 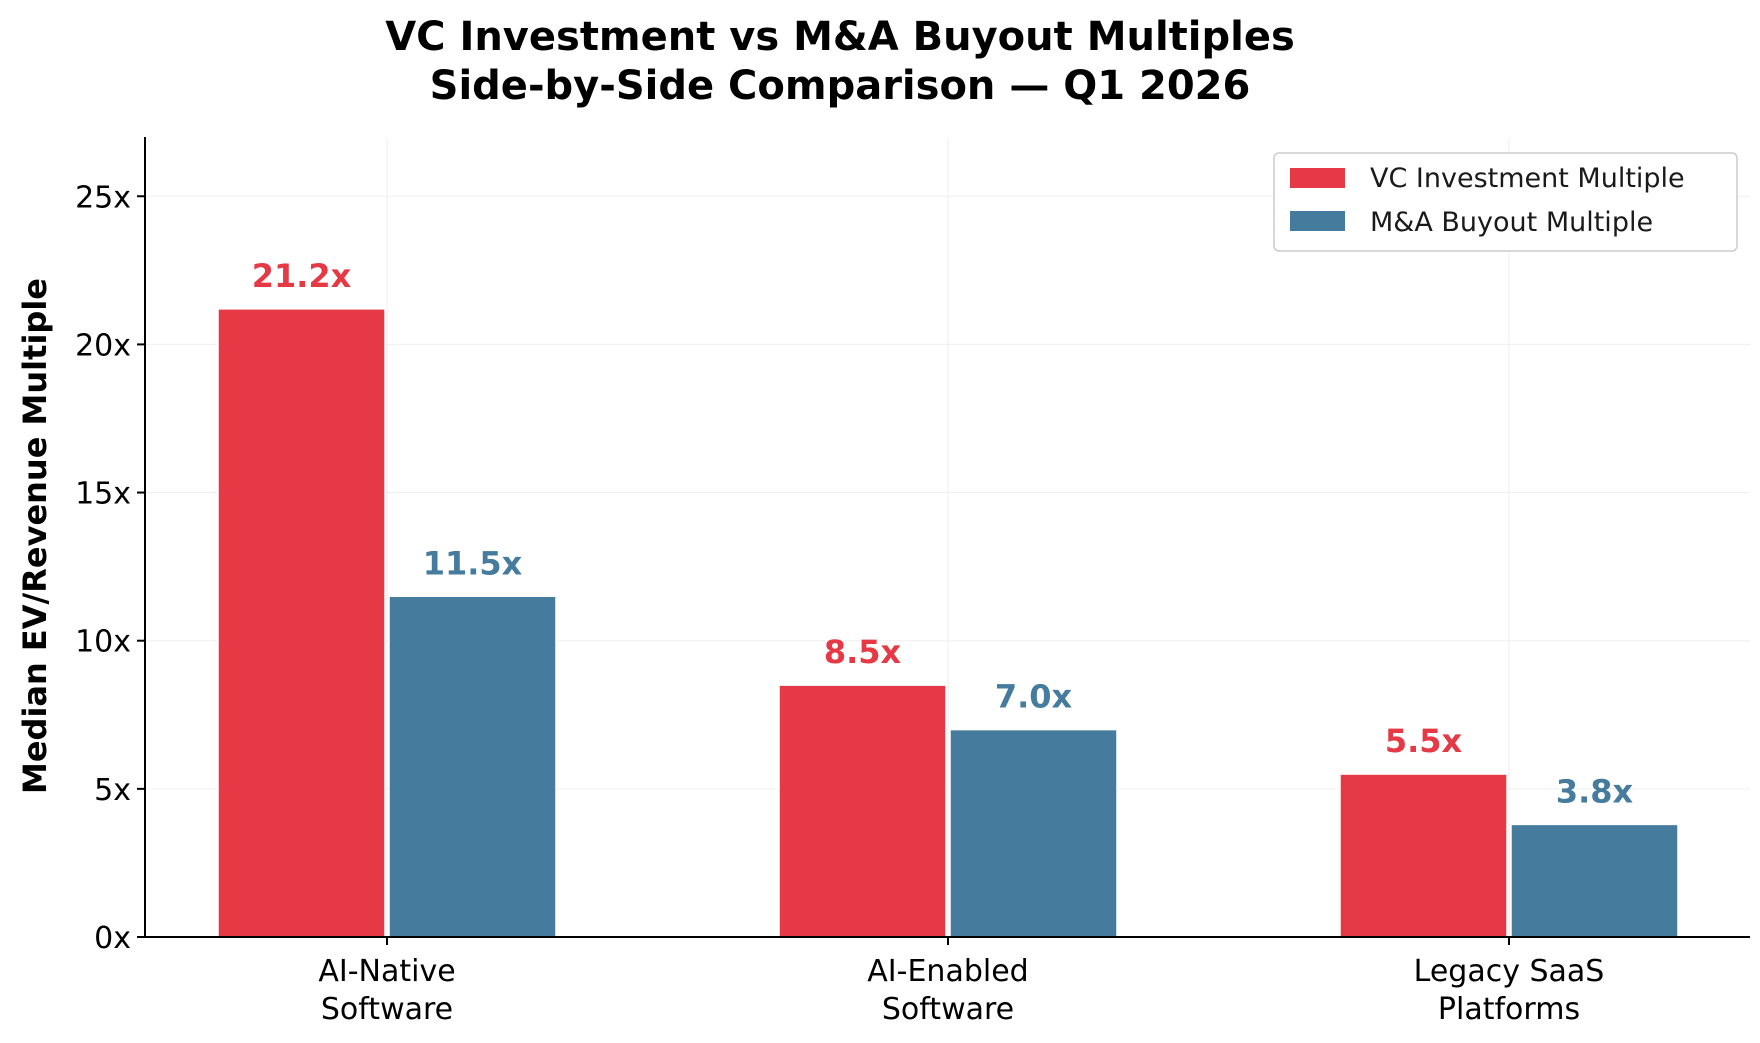 I want to click on x-tick-label: AI-Enabled Software, so click(x=947, y=990).